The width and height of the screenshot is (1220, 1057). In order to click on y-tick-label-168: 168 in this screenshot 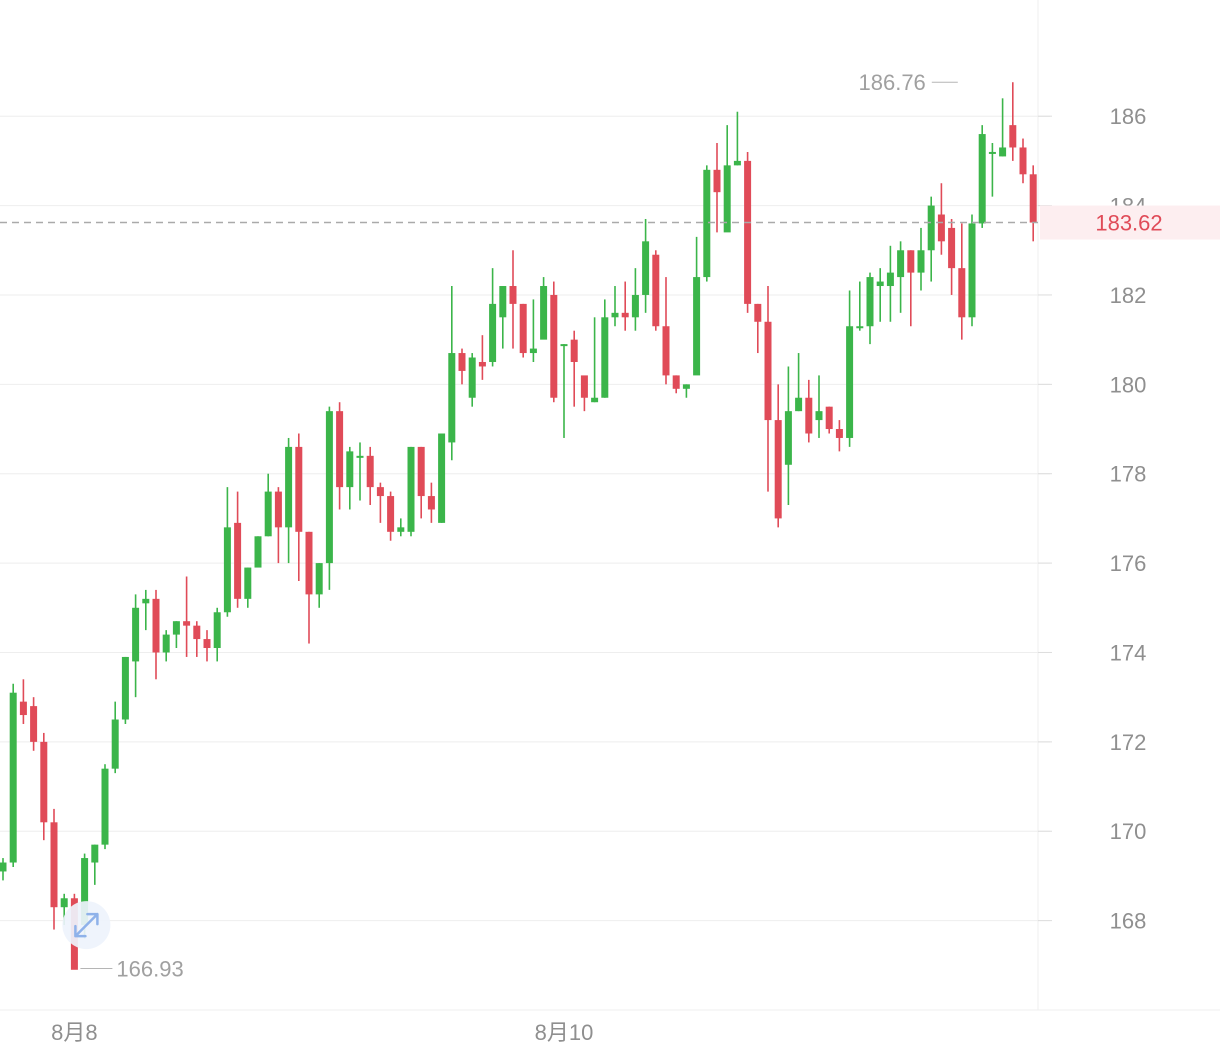, I will do `click(1128, 921)`.